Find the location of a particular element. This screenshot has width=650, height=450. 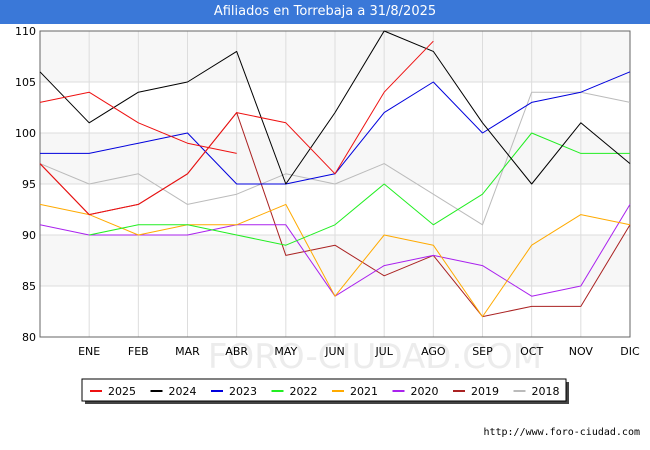

y-tick-label: 100 is located at coordinates (25, 133).